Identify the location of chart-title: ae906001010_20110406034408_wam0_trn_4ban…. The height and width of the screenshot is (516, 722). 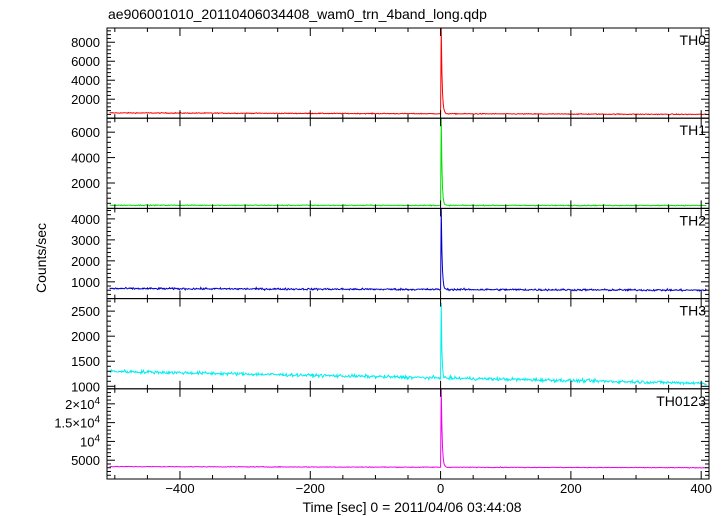
(297, 14).